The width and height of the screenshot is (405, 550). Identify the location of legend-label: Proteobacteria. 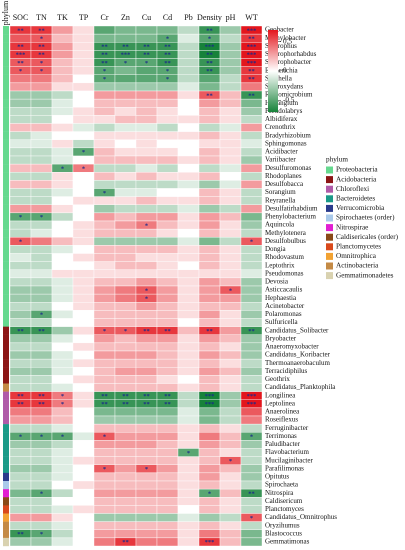
(357, 170).